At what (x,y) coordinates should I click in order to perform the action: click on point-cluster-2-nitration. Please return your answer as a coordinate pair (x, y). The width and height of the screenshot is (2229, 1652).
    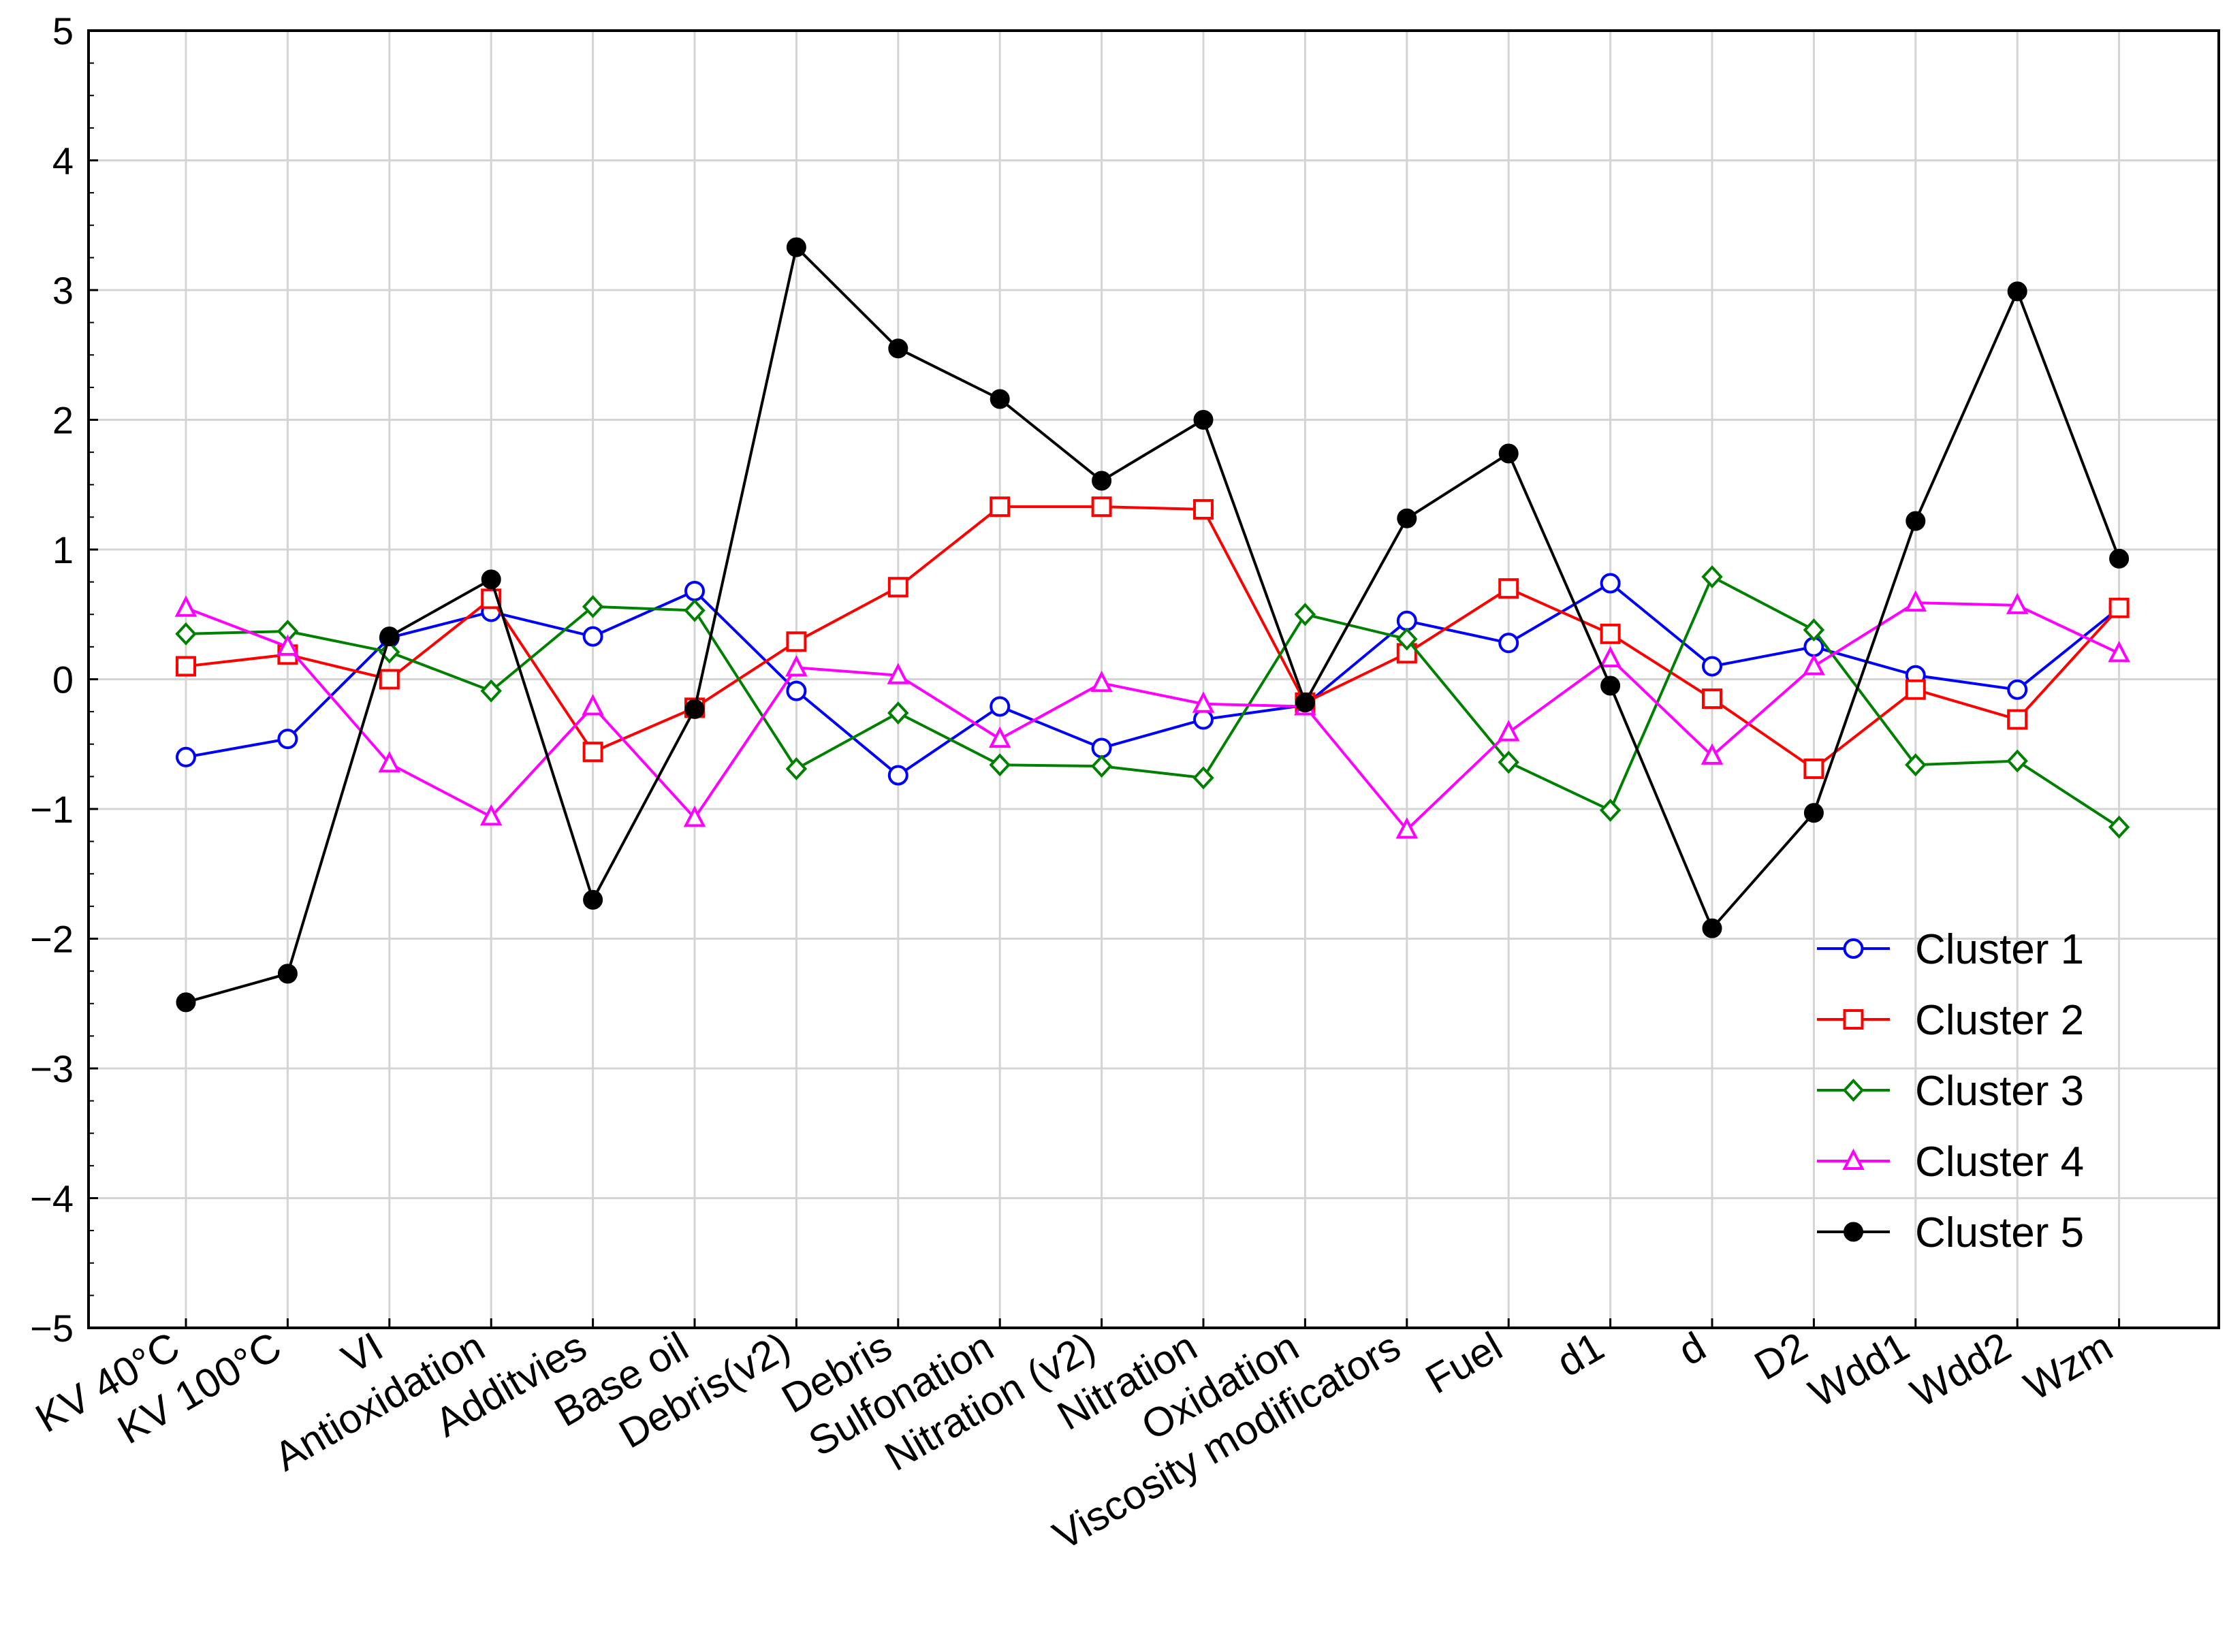
    Looking at the image, I should click on (1203, 509).